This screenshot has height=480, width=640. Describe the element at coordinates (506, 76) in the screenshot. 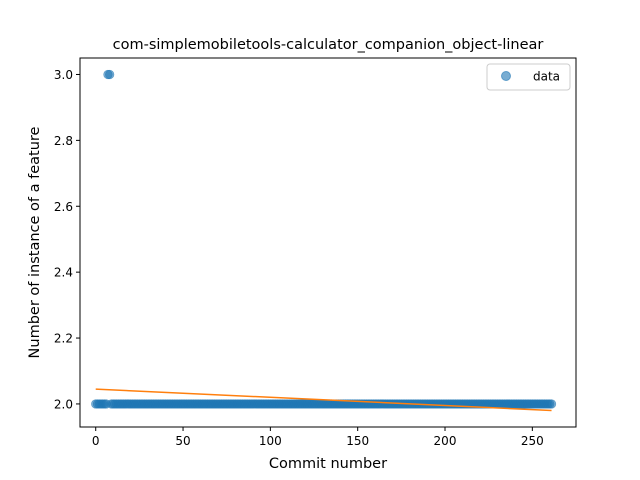

I see `legend-marker-data` at that location.